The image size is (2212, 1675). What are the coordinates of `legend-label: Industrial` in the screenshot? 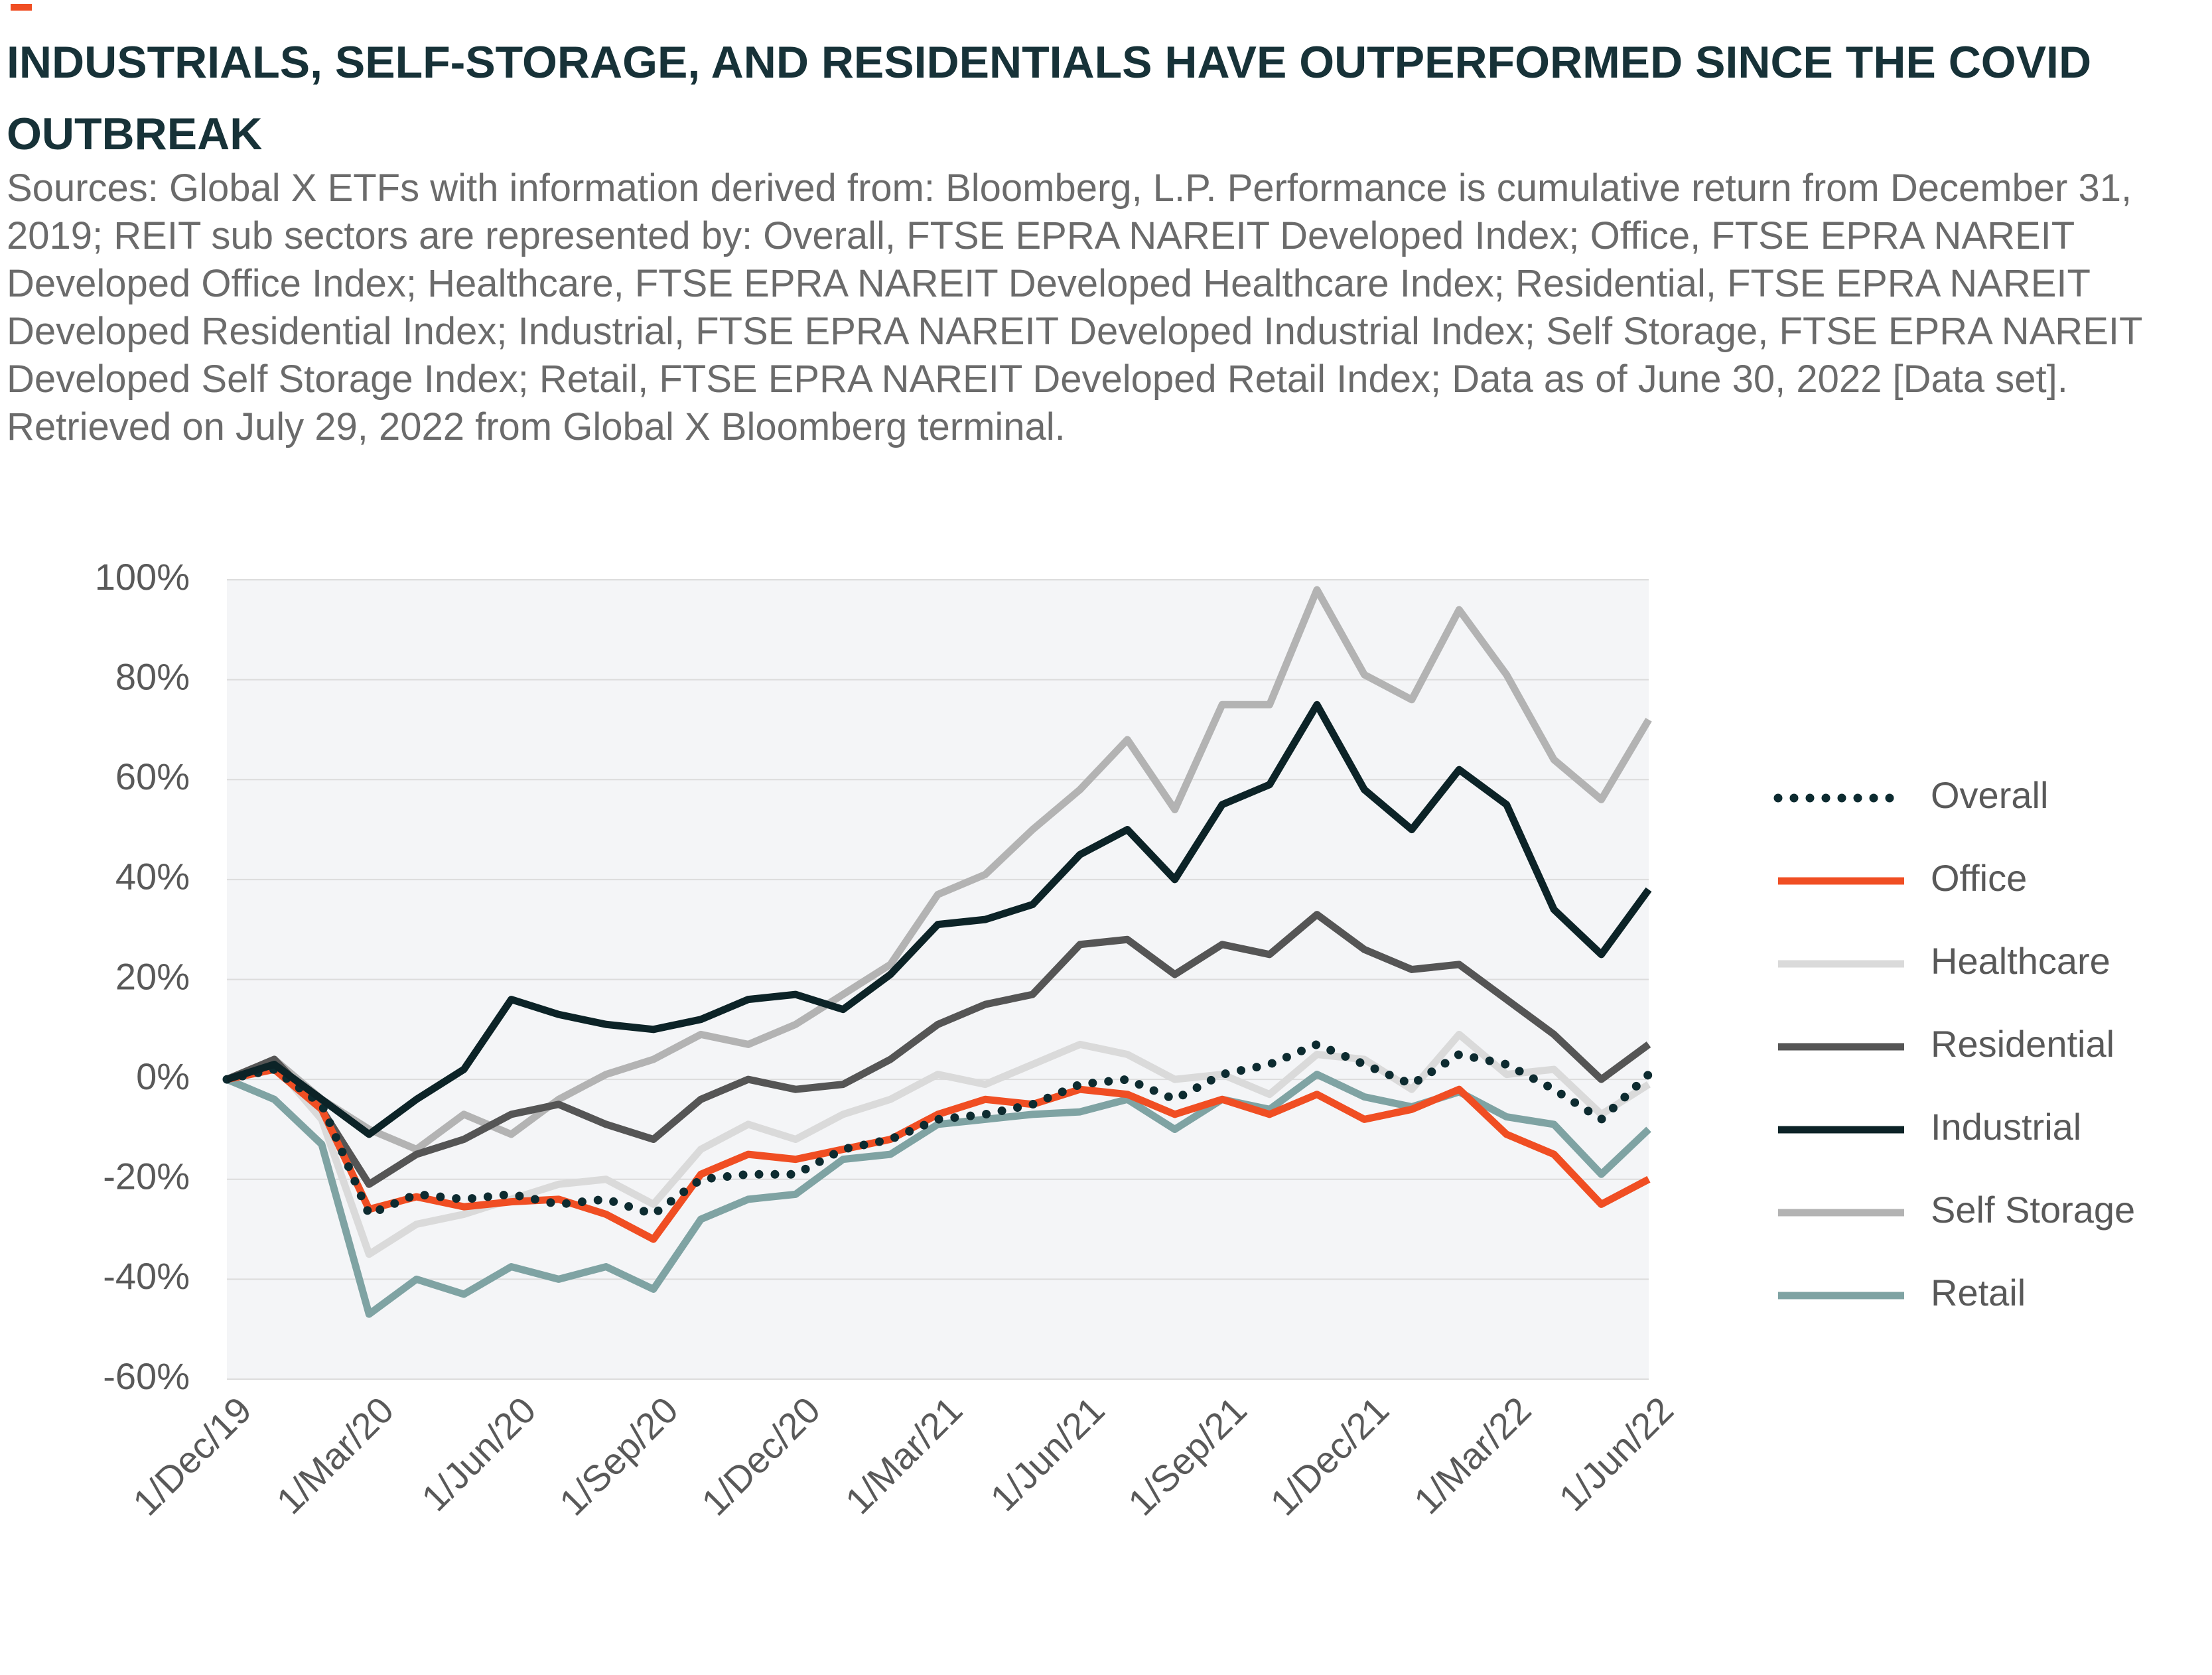 It's located at (2006, 1127).